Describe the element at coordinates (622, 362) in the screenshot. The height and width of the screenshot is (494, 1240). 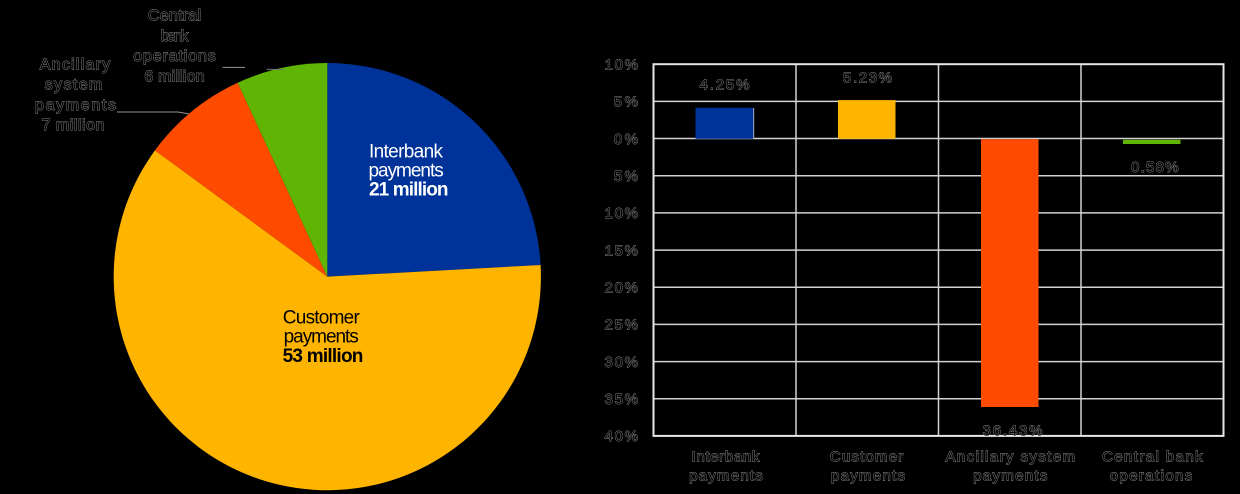
I see `svg-text: 30%` at that location.